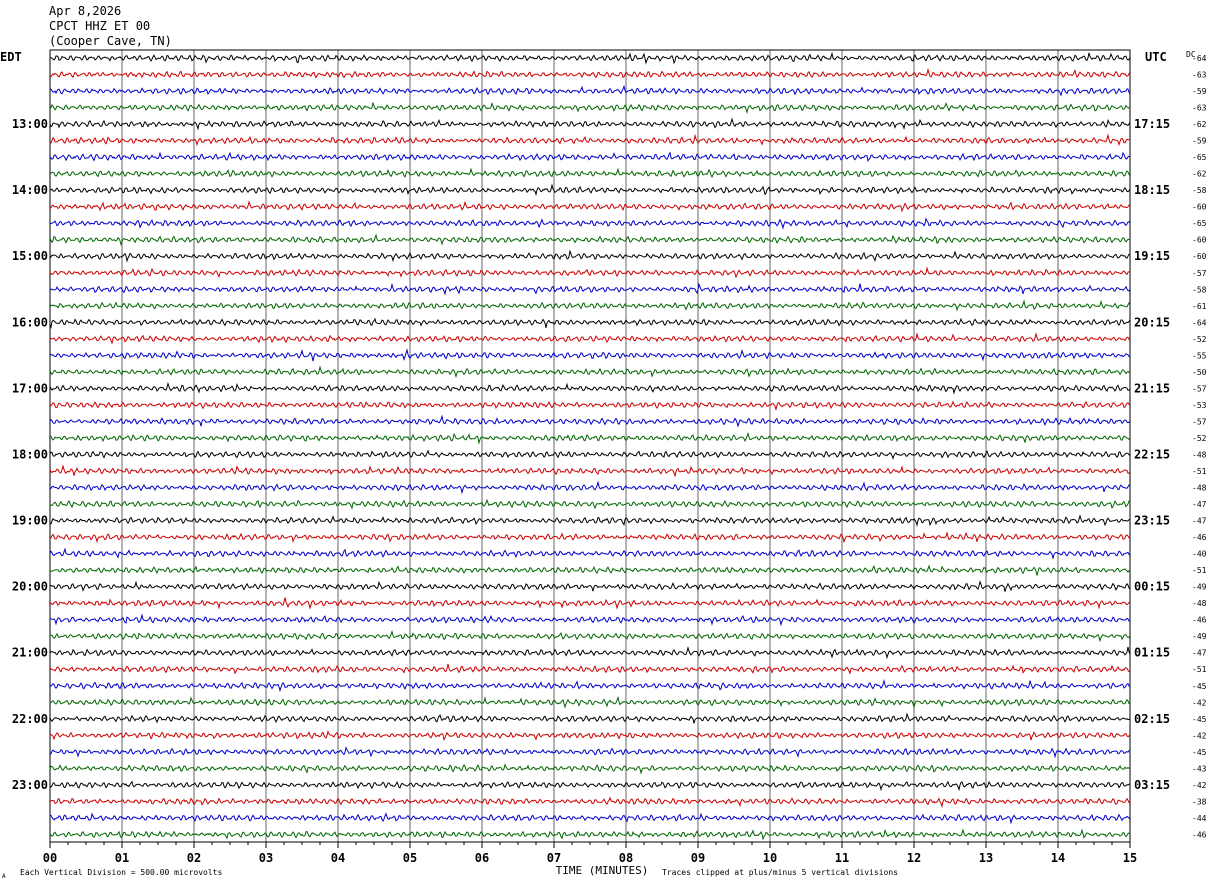  What do you see at coordinates (30, 587) in the screenshot?
I see `left-hour-label: 20:00` at bounding box center [30, 587].